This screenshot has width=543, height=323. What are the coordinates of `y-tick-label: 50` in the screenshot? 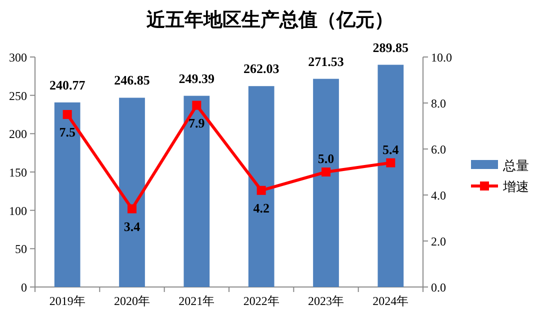 It's located at (21, 249).